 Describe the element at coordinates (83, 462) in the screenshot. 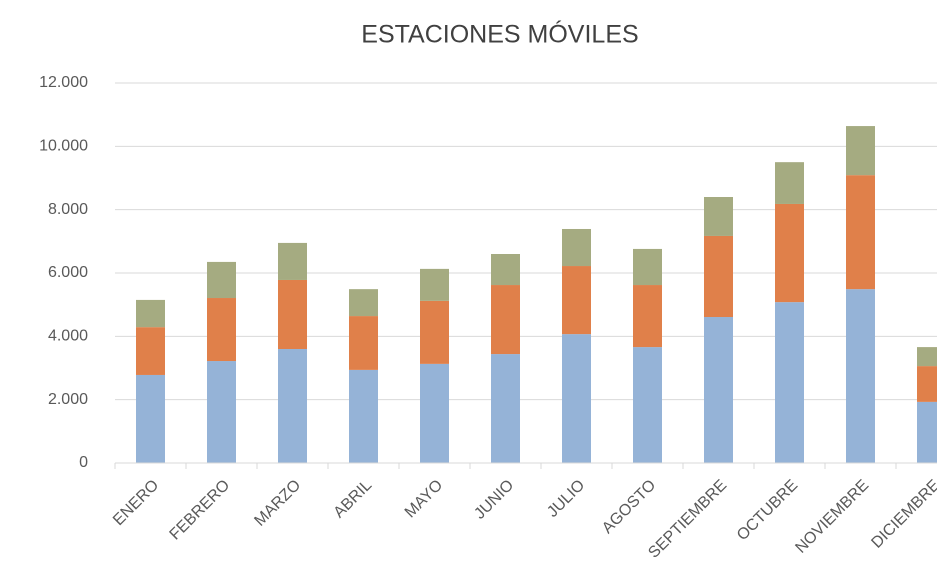

I see `y-tick-label: 0` at that location.